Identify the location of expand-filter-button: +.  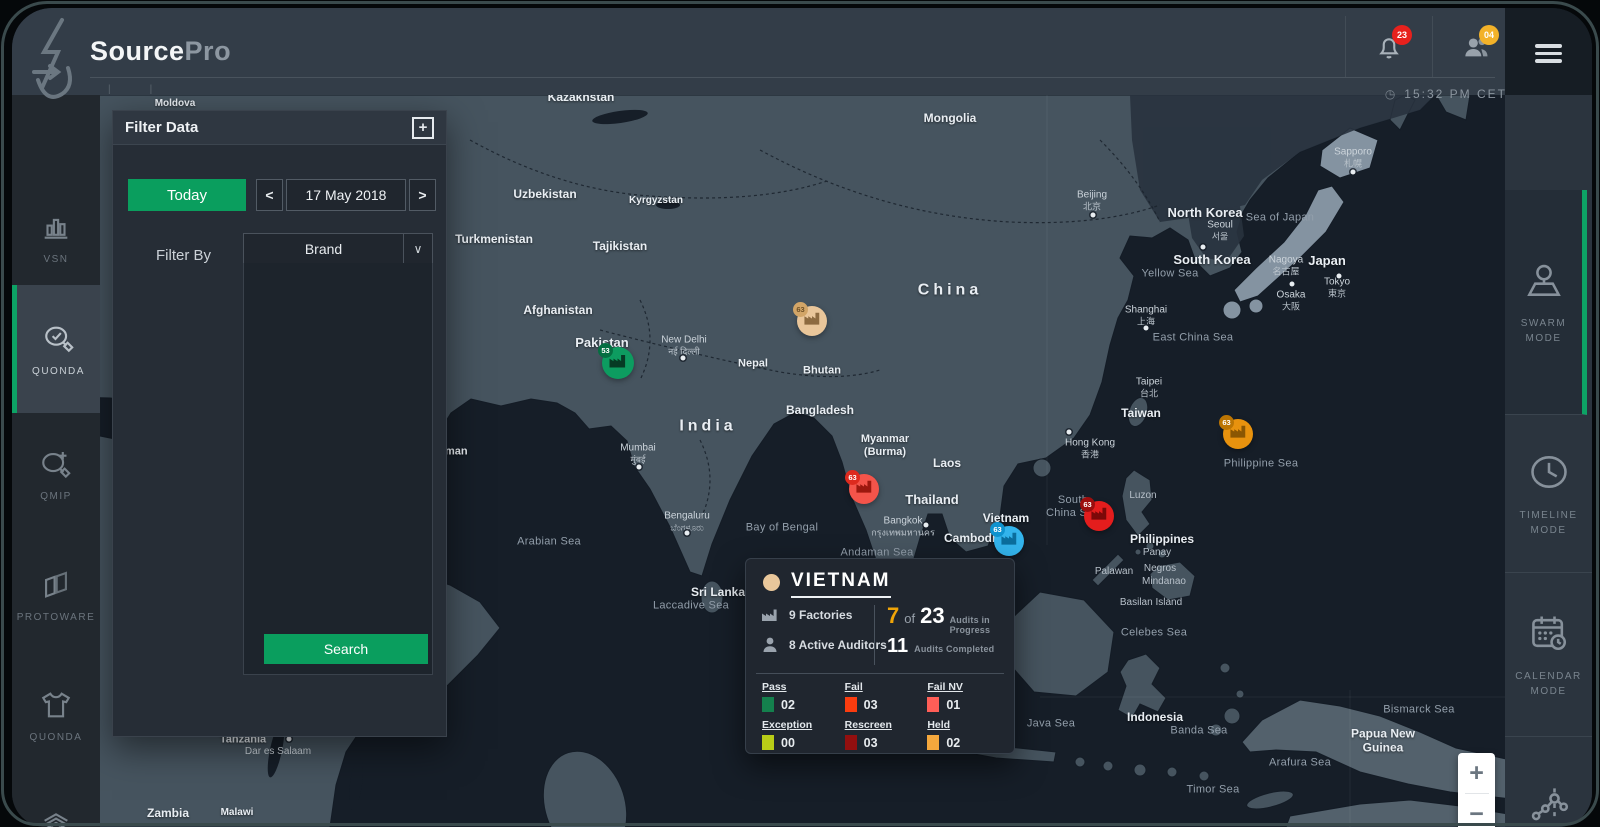
(423, 127).